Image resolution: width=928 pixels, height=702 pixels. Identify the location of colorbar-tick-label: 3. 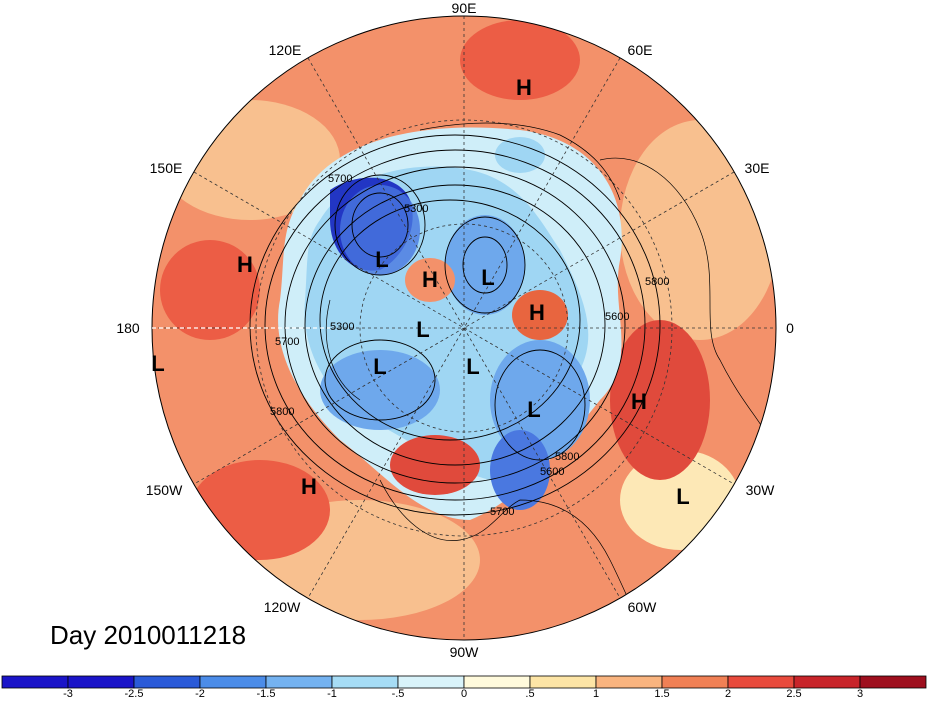
(860, 694).